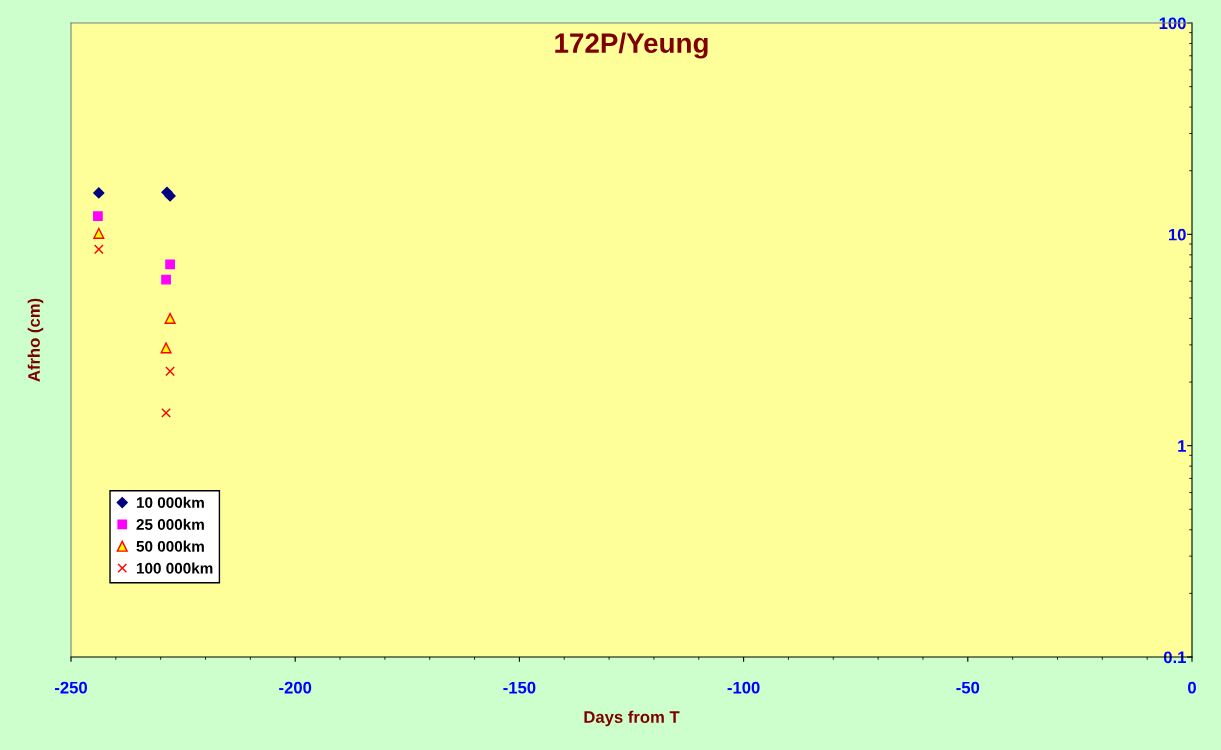 This screenshot has width=1221, height=750. What do you see at coordinates (174, 568) in the screenshot?
I see `legend-label: 100 000km` at bounding box center [174, 568].